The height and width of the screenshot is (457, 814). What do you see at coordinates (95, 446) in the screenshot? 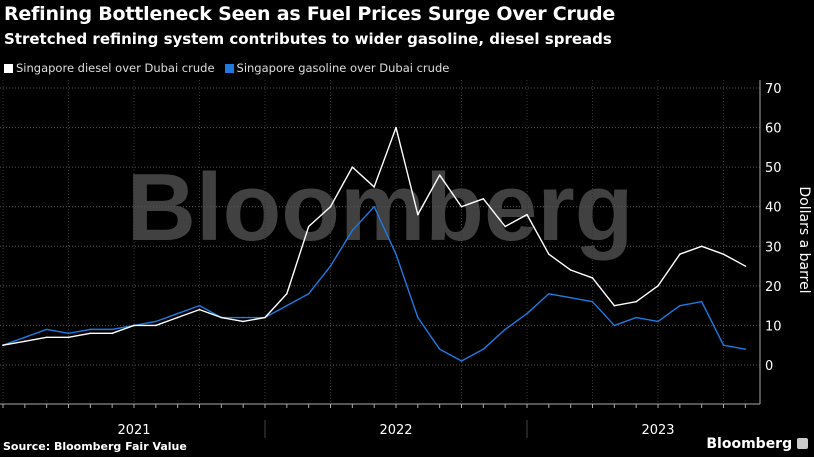
I see `source-note: Source: Bloomberg Fair Value` at bounding box center [95, 446].